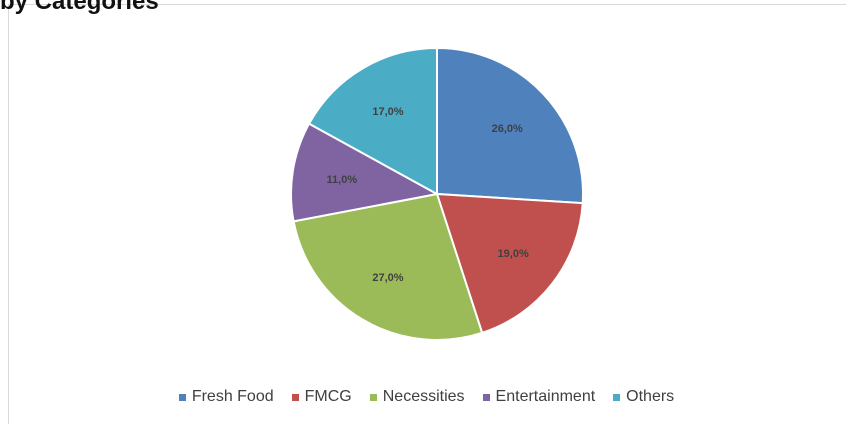 This screenshot has height=424, width=853. What do you see at coordinates (232, 396) in the screenshot?
I see `legend-label: Fresh Food` at bounding box center [232, 396].